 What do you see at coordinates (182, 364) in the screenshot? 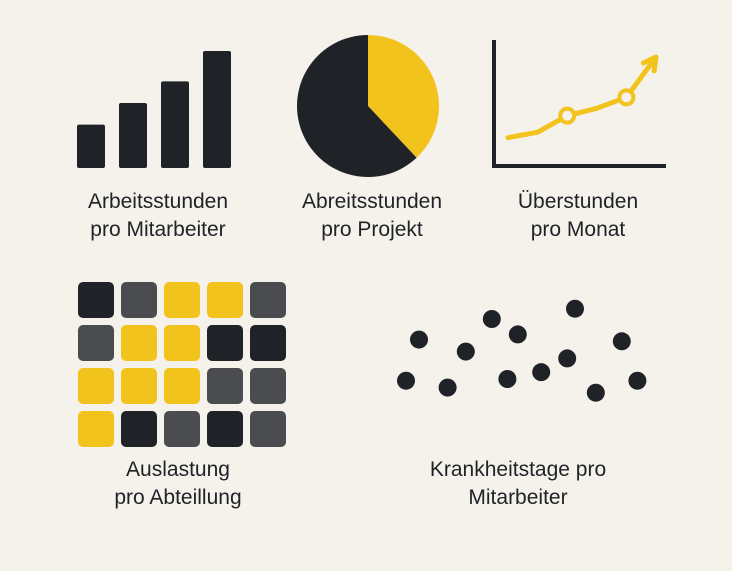
I see `heatmap-chart` at bounding box center [182, 364].